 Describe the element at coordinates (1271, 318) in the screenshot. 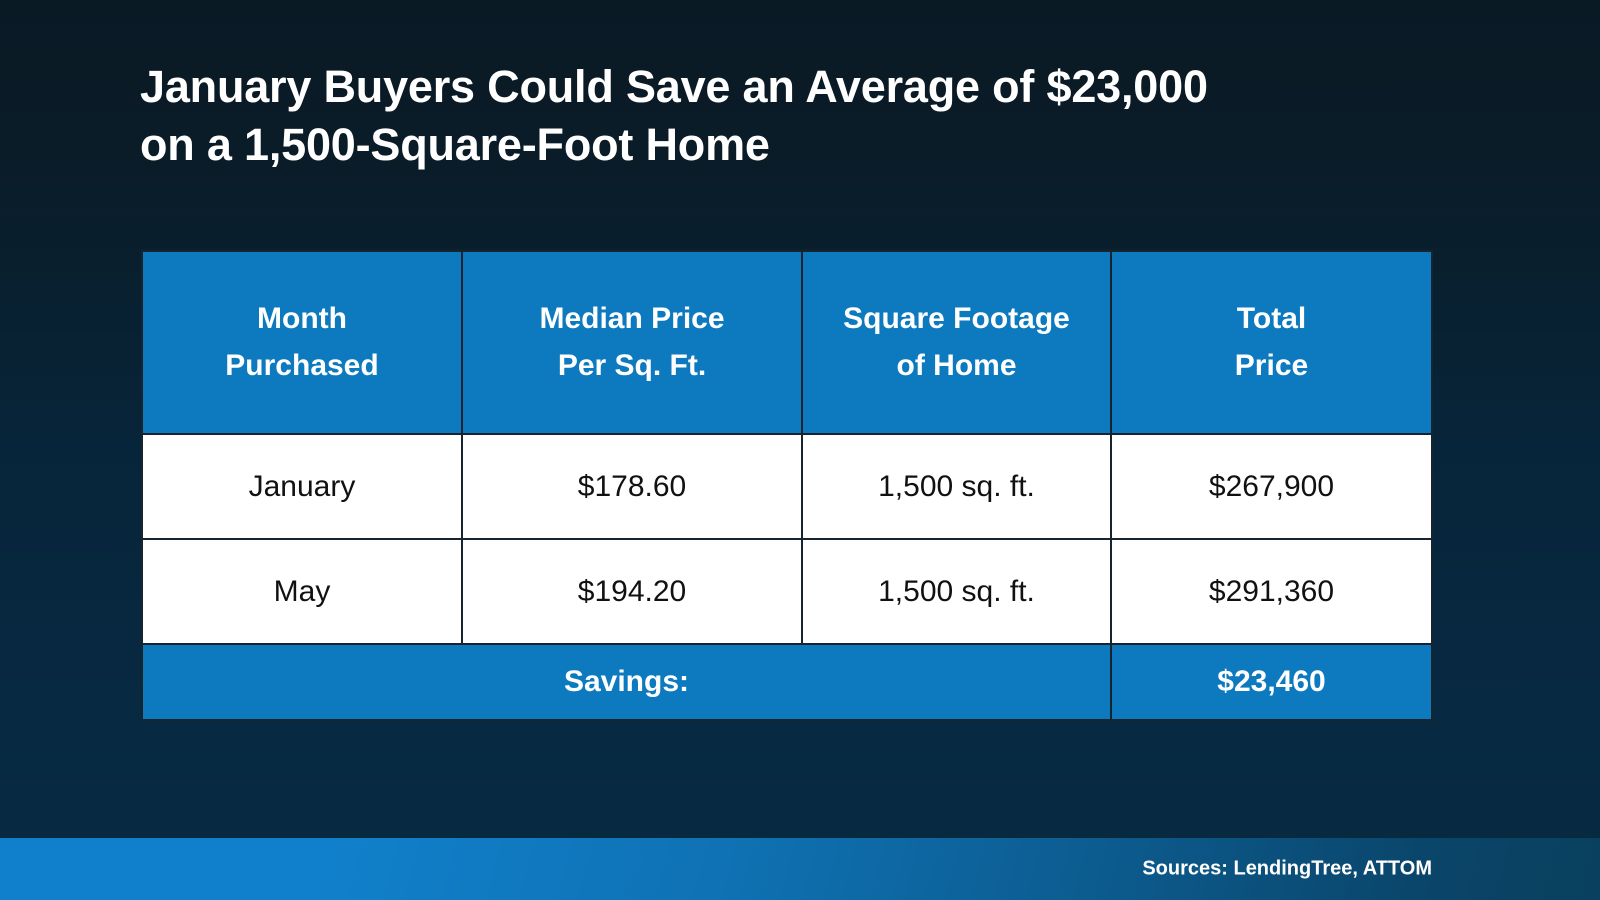

I see `column-header-total-price-line1: Total` at that location.